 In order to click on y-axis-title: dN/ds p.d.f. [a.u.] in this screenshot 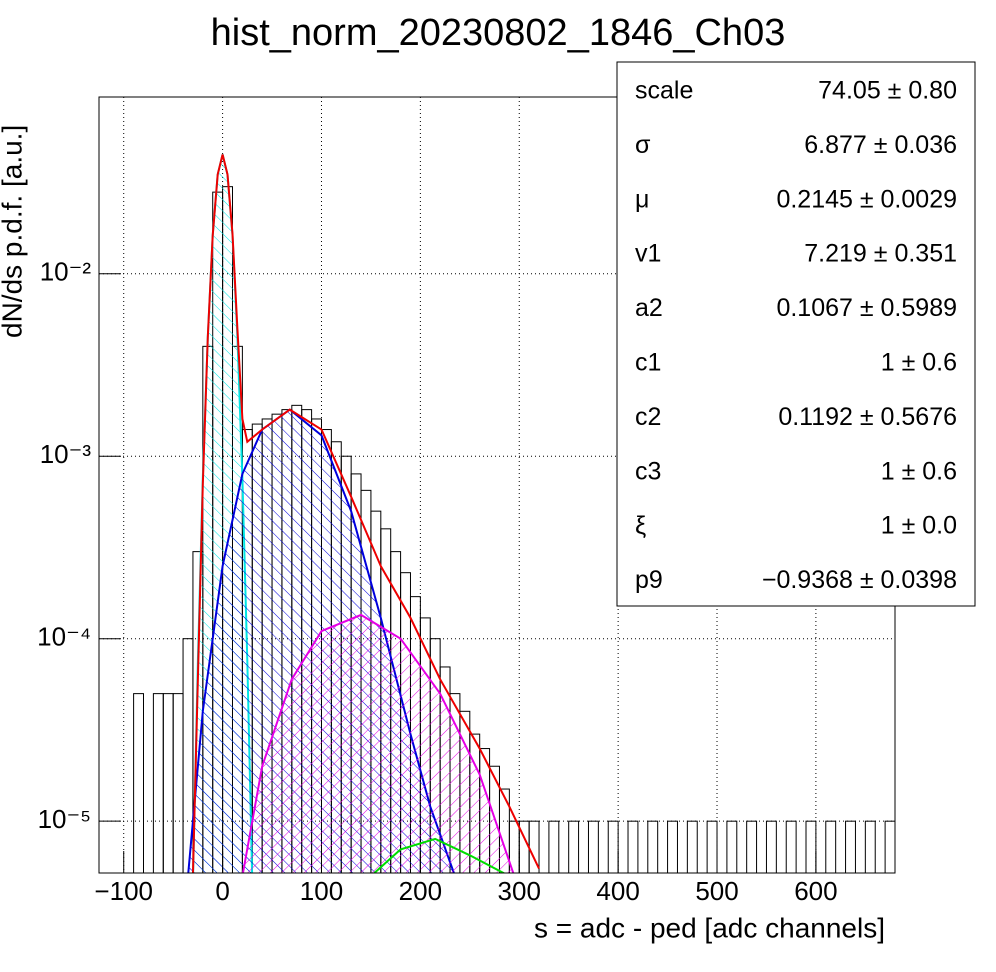, I will do `click(13, 231)`.